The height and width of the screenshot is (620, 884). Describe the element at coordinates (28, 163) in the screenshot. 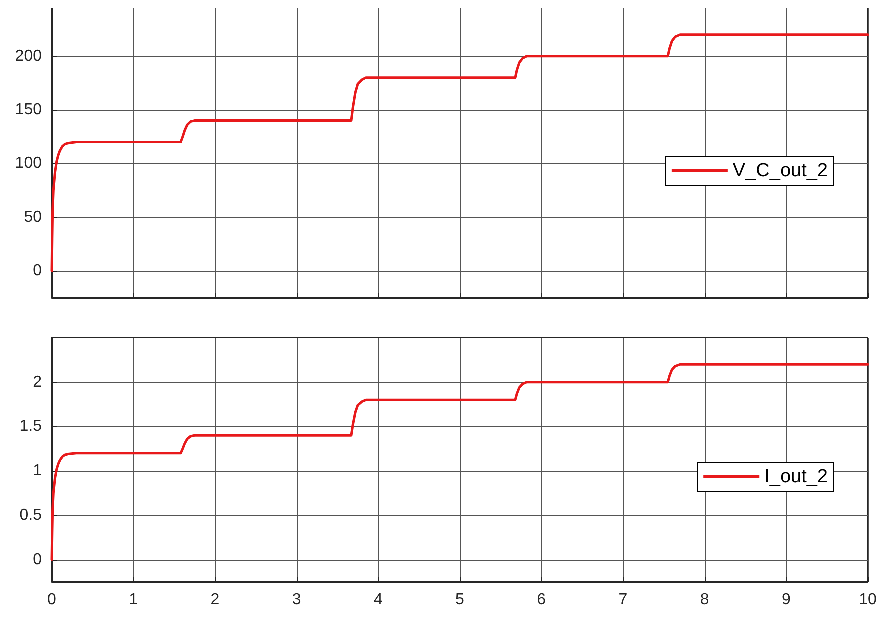

I see `y-tick-label: 100` at that location.